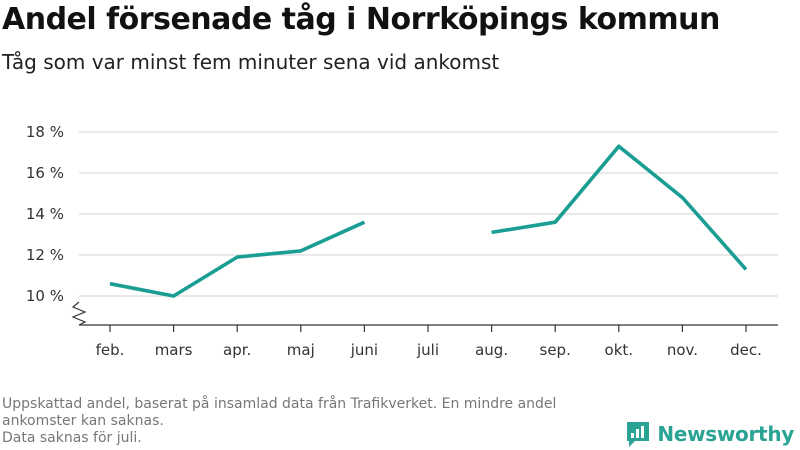  What do you see at coordinates (45, 296) in the screenshot?
I see `y-tick-label: 10 %` at bounding box center [45, 296].